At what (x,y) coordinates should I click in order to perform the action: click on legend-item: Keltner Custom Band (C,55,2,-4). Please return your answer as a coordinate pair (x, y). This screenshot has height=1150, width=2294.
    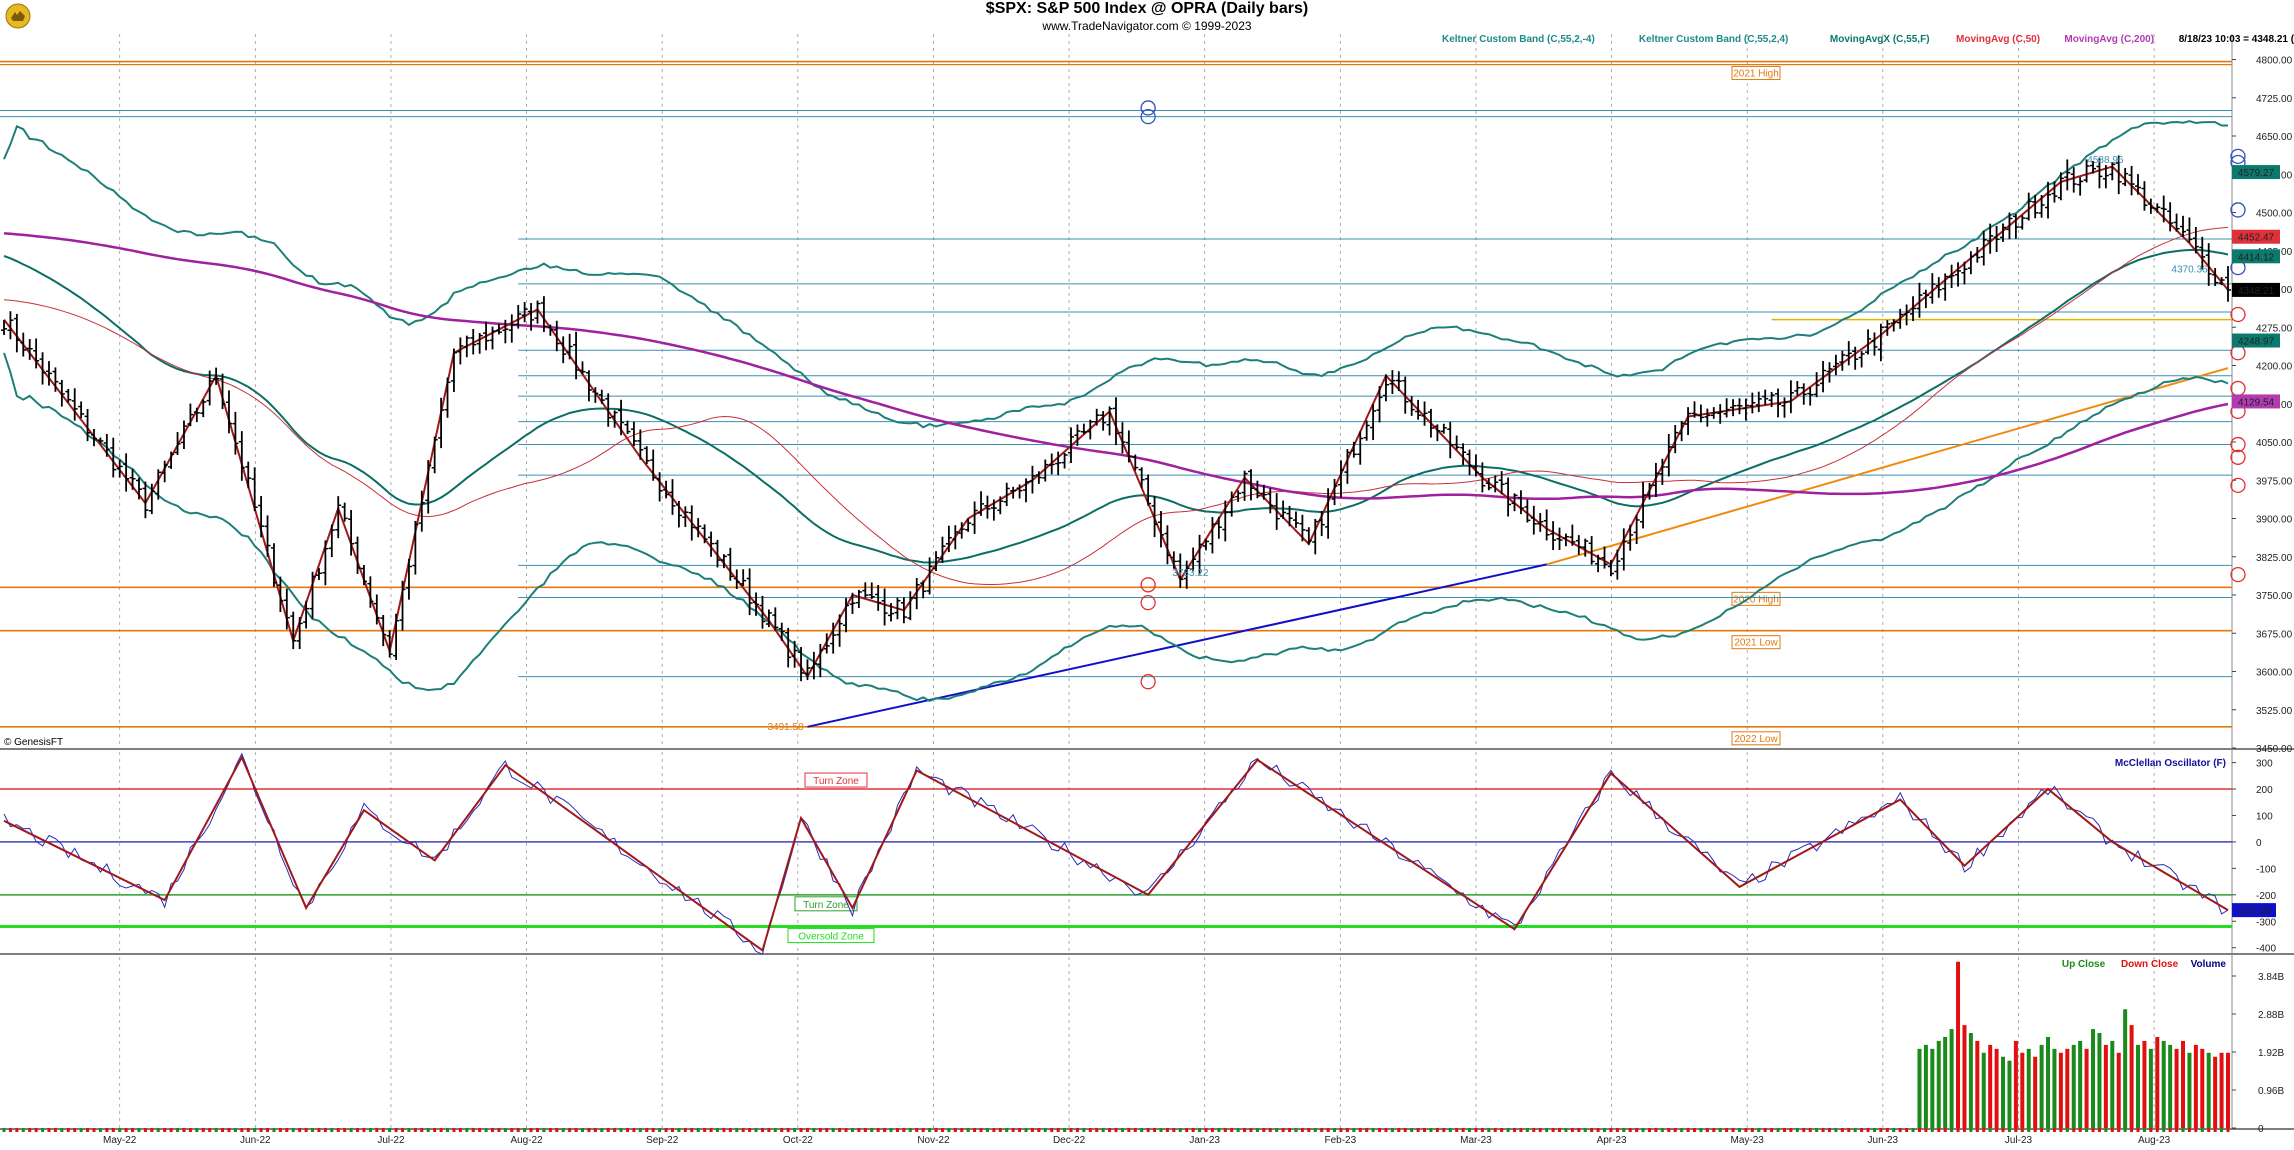
    Looking at the image, I should click on (1518, 39).